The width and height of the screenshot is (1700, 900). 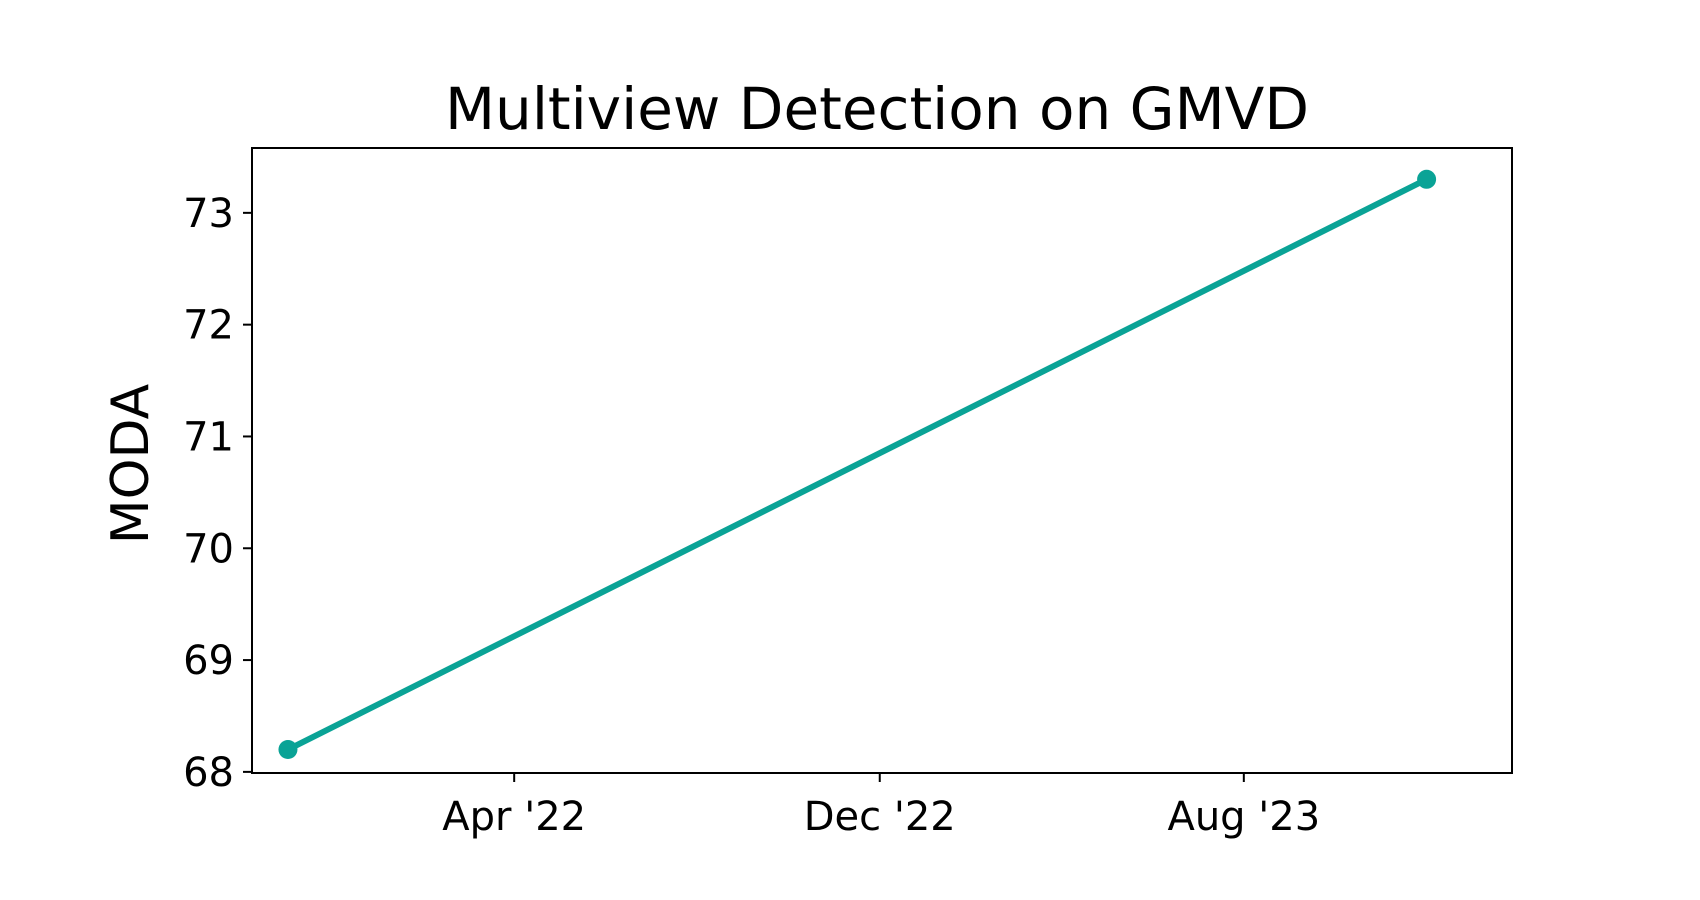 What do you see at coordinates (131, 463) in the screenshot?
I see `y-axis-label: MODA` at bounding box center [131, 463].